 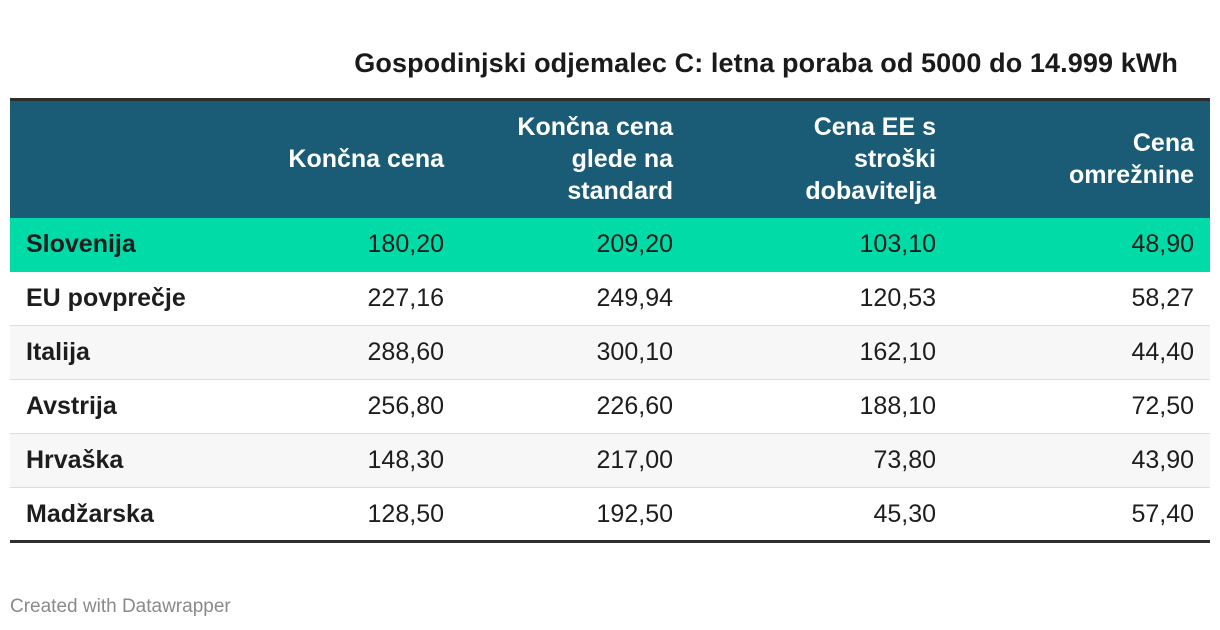 I want to click on country-cell: Madžarska, so click(x=127, y=515).